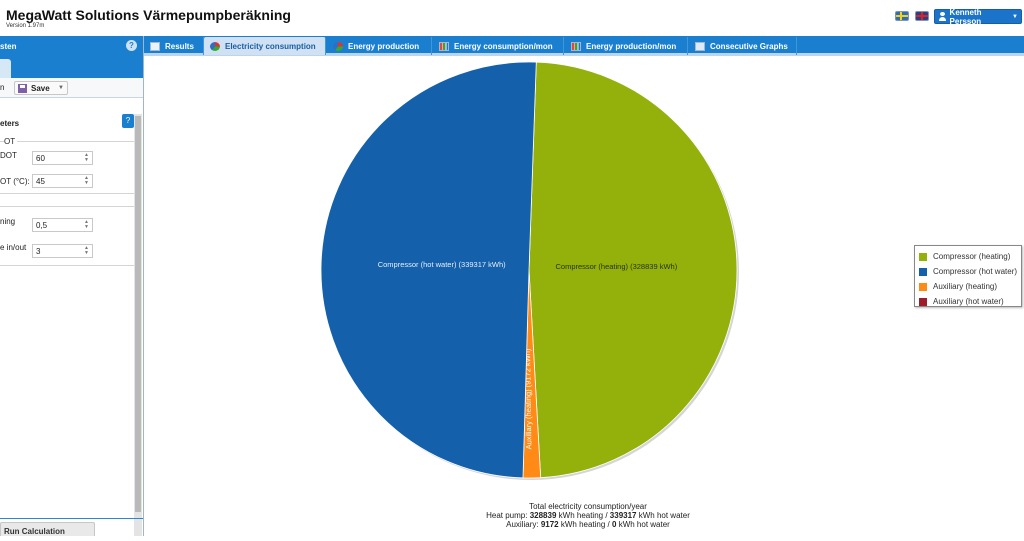 Image resolution: width=1024 pixels, height=541 pixels. I want to click on swedish-flag-icon, so click(902, 16).